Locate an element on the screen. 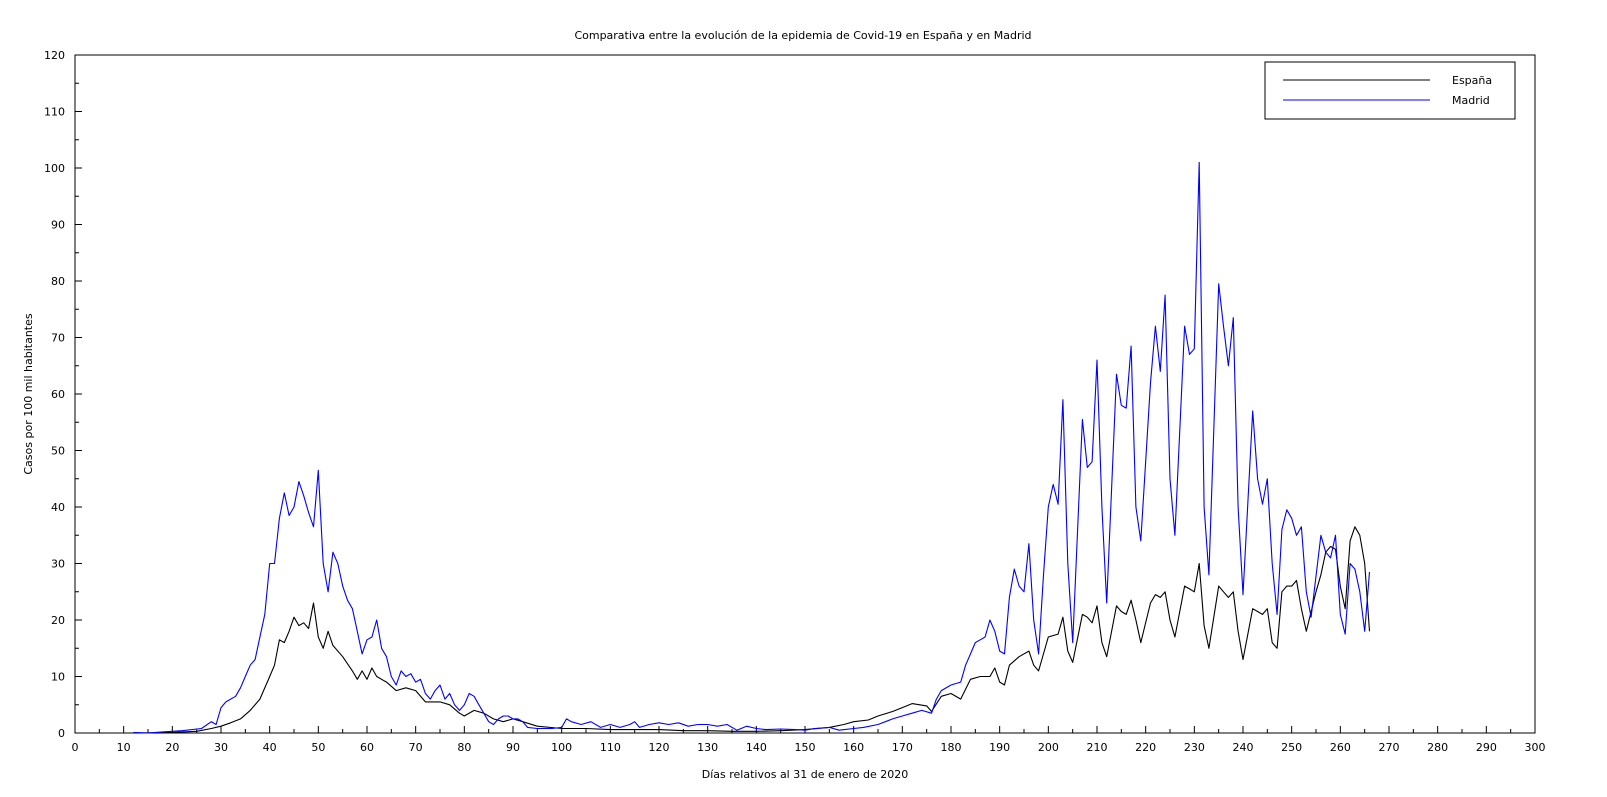 The width and height of the screenshot is (1607, 797). x-tick-label: 290 is located at coordinates (1486, 747).